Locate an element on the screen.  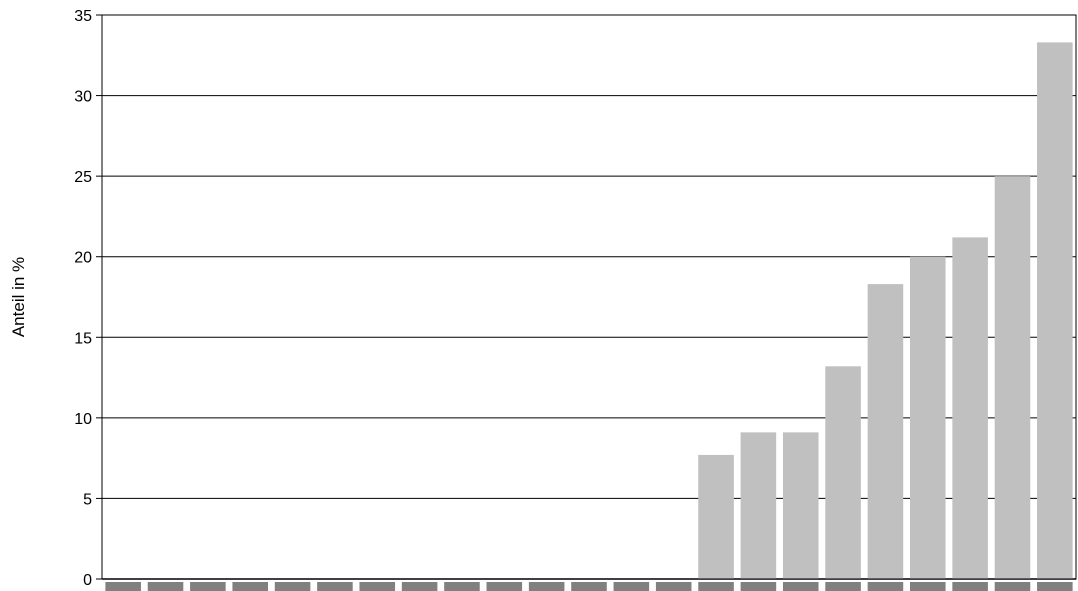
y-tick-label-0: 0 is located at coordinates (87, 580).